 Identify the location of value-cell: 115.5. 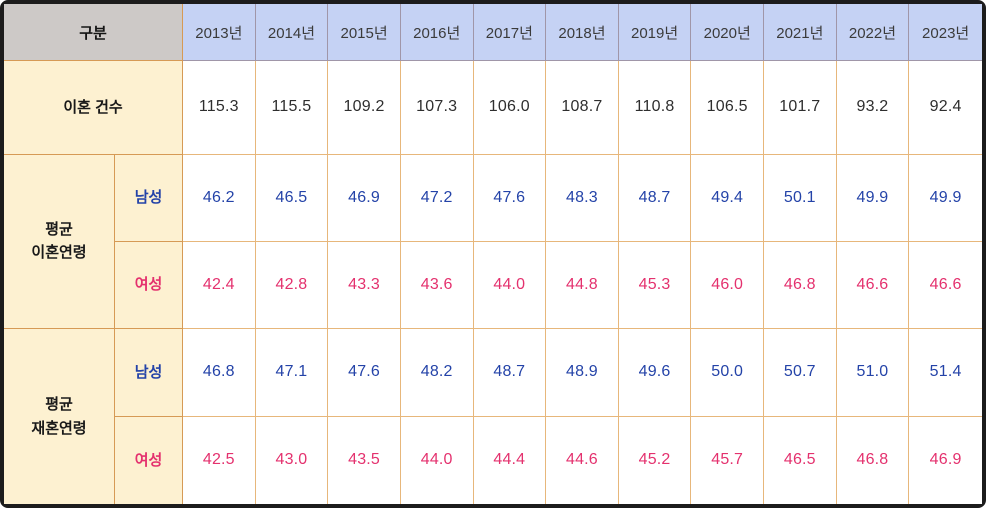
(292, 108).